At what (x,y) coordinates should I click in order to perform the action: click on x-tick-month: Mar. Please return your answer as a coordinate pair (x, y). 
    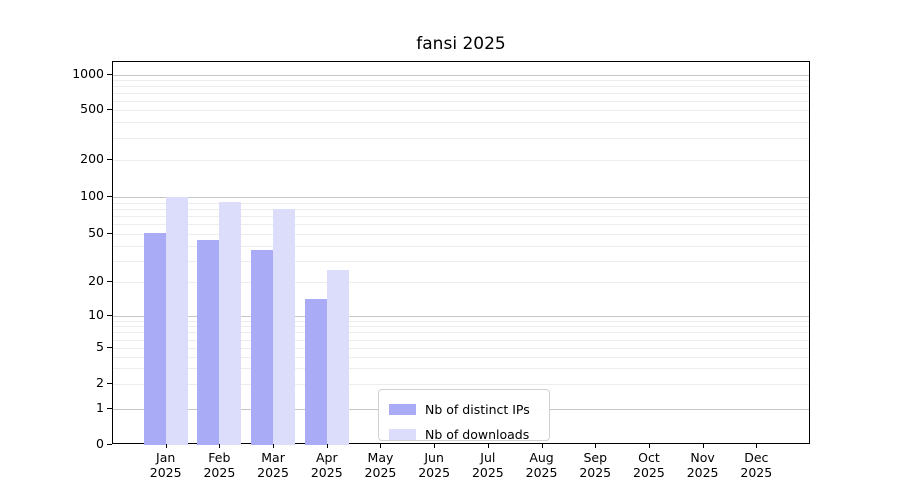
    Looking at the image, I should click on (273, 457).